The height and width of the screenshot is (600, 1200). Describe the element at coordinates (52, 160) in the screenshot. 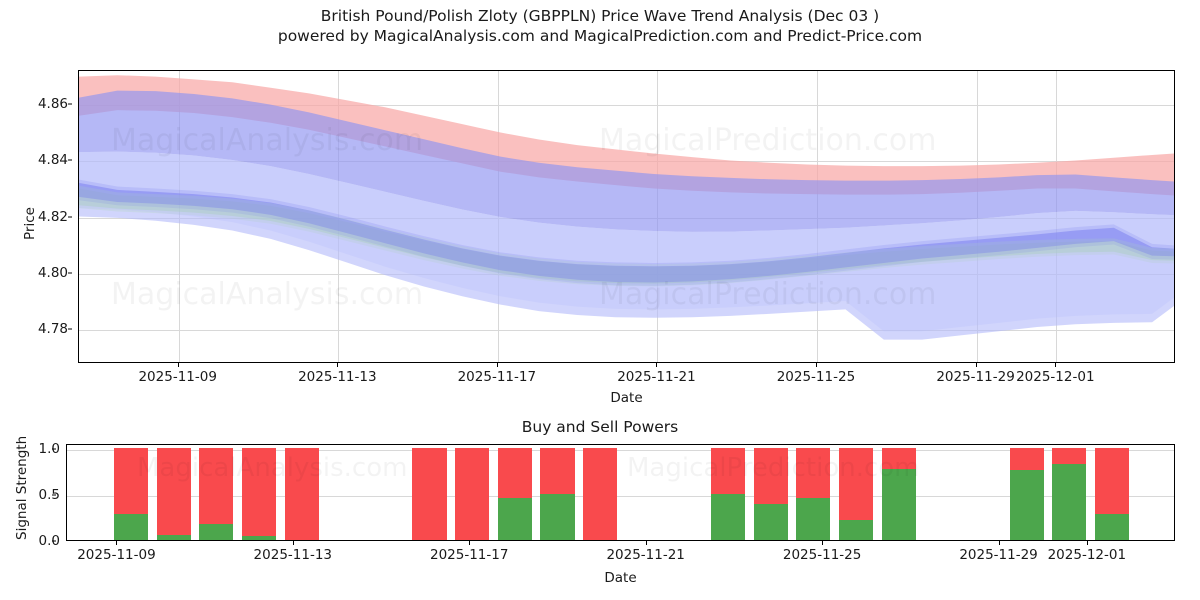

I see `price-y-tick-label: 4.84` at that location.